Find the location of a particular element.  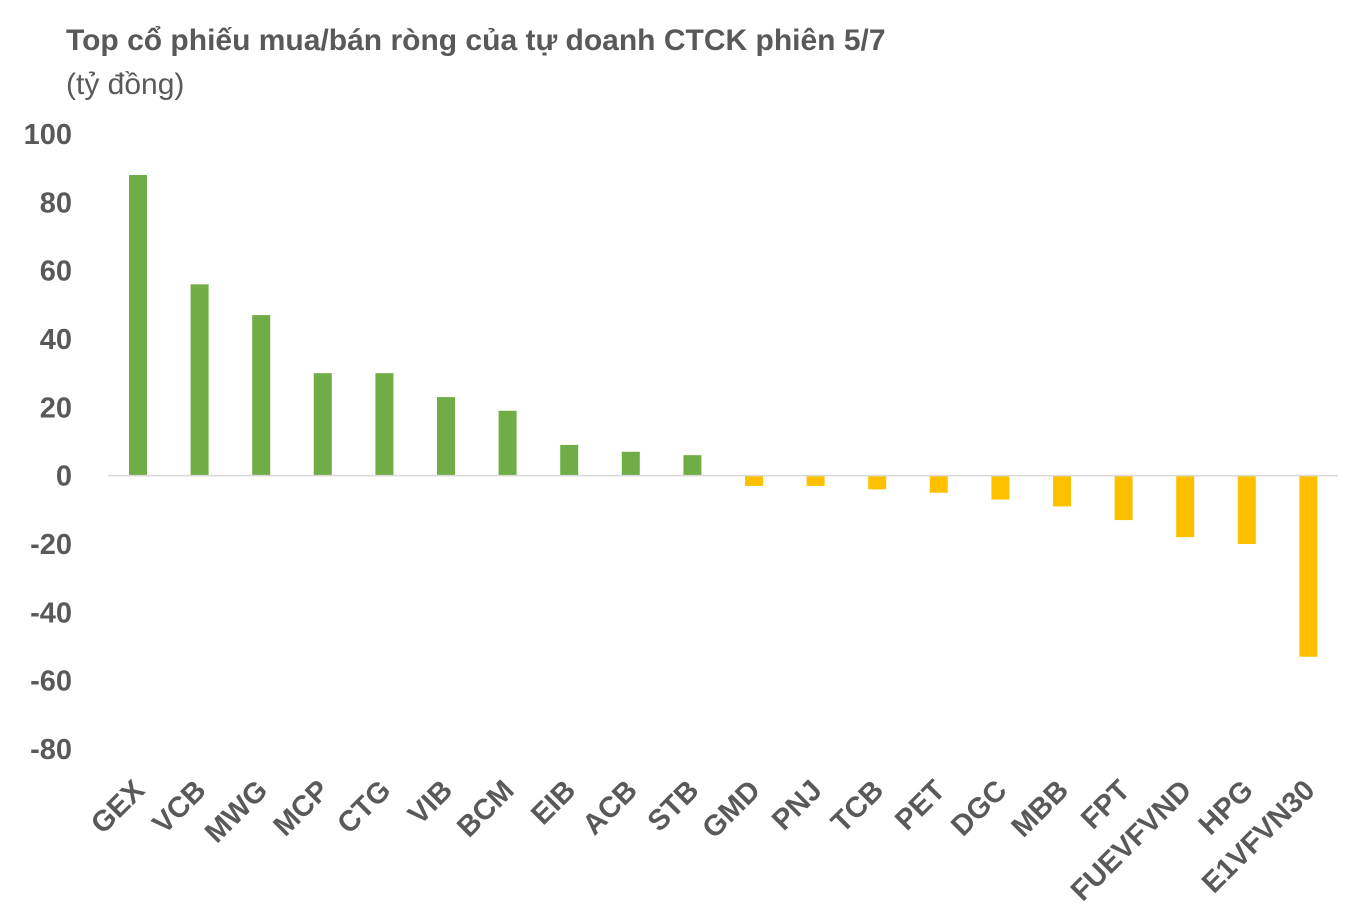

bar-eib is located at coordinates (569, 460).